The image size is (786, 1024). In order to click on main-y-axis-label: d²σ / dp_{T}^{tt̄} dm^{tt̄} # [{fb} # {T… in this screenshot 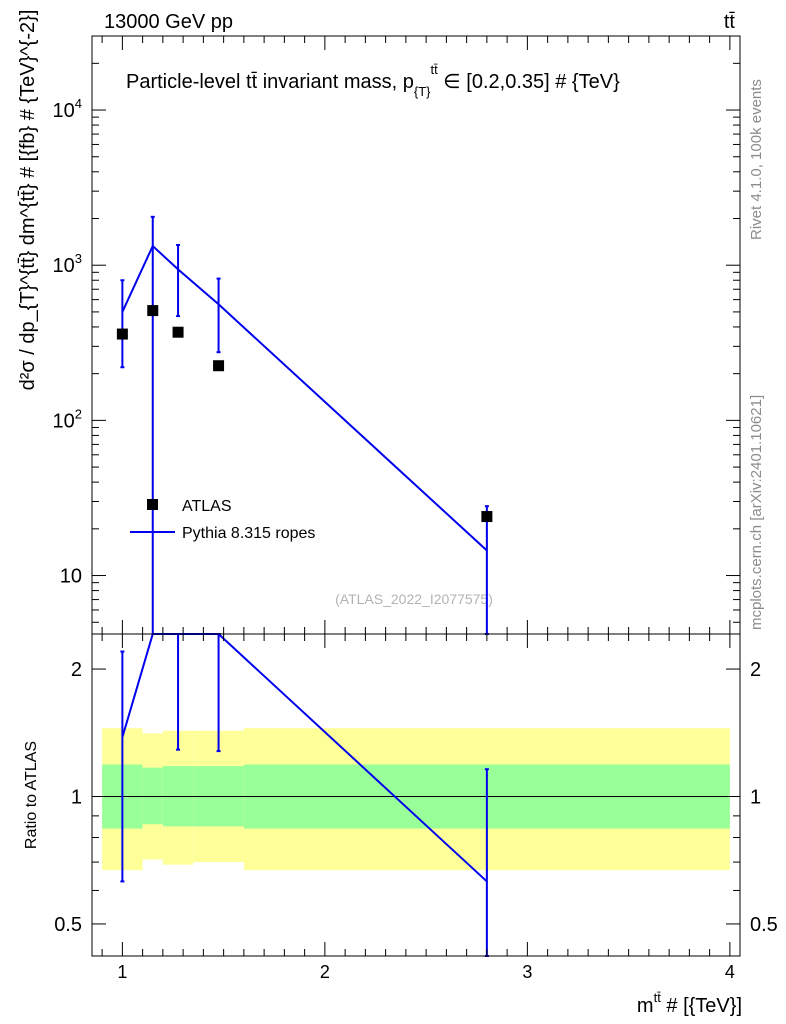, I will do `click(28, 200)`.